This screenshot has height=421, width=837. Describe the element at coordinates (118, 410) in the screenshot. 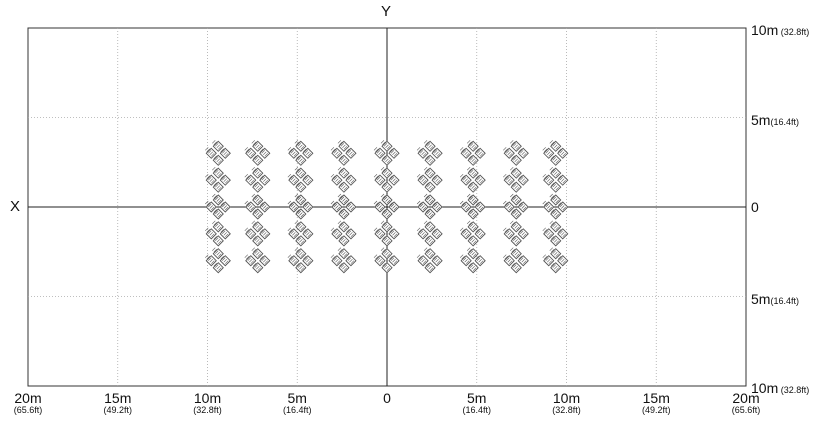

I see `x-tick-unit: (49.2ft)` at that location.